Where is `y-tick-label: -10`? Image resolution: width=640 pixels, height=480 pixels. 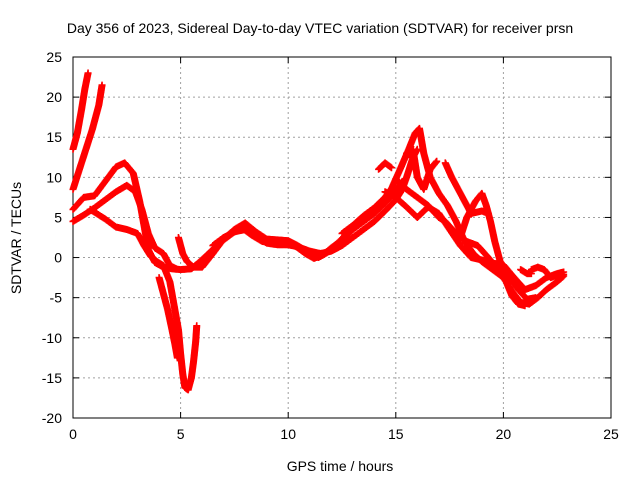 y-tick-label: -10 is located at coordinates (52, 338).